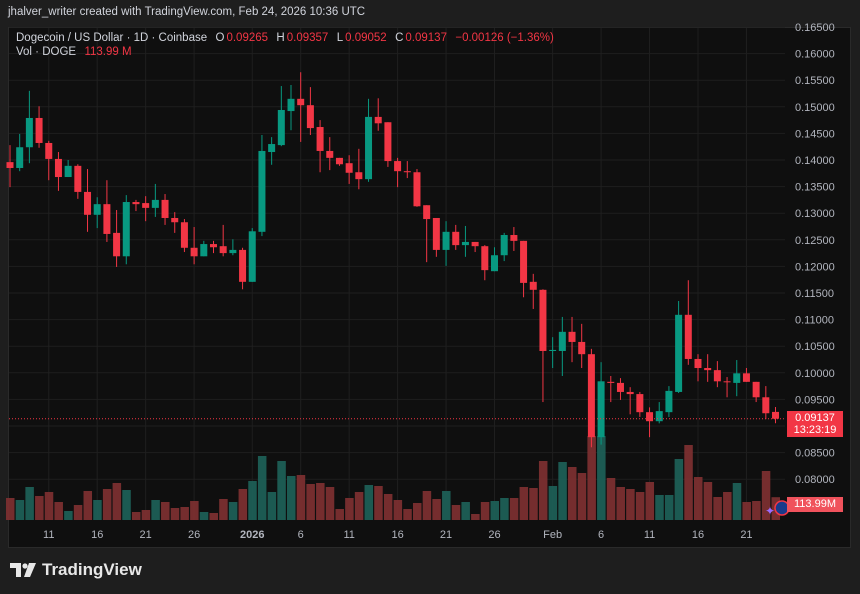 This screenshot has width=860, height=594. I want to click on change-value: −0.00126 (−1.36%), so click(504, 38).